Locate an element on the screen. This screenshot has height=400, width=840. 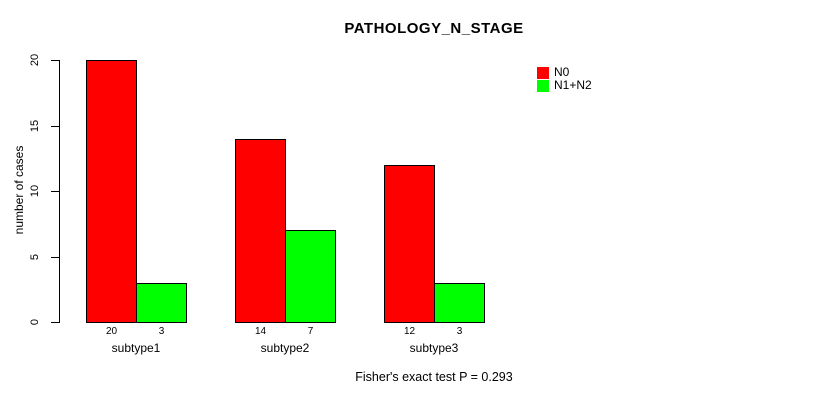
legend-entry: N0 is located at coordinates (564, 72).